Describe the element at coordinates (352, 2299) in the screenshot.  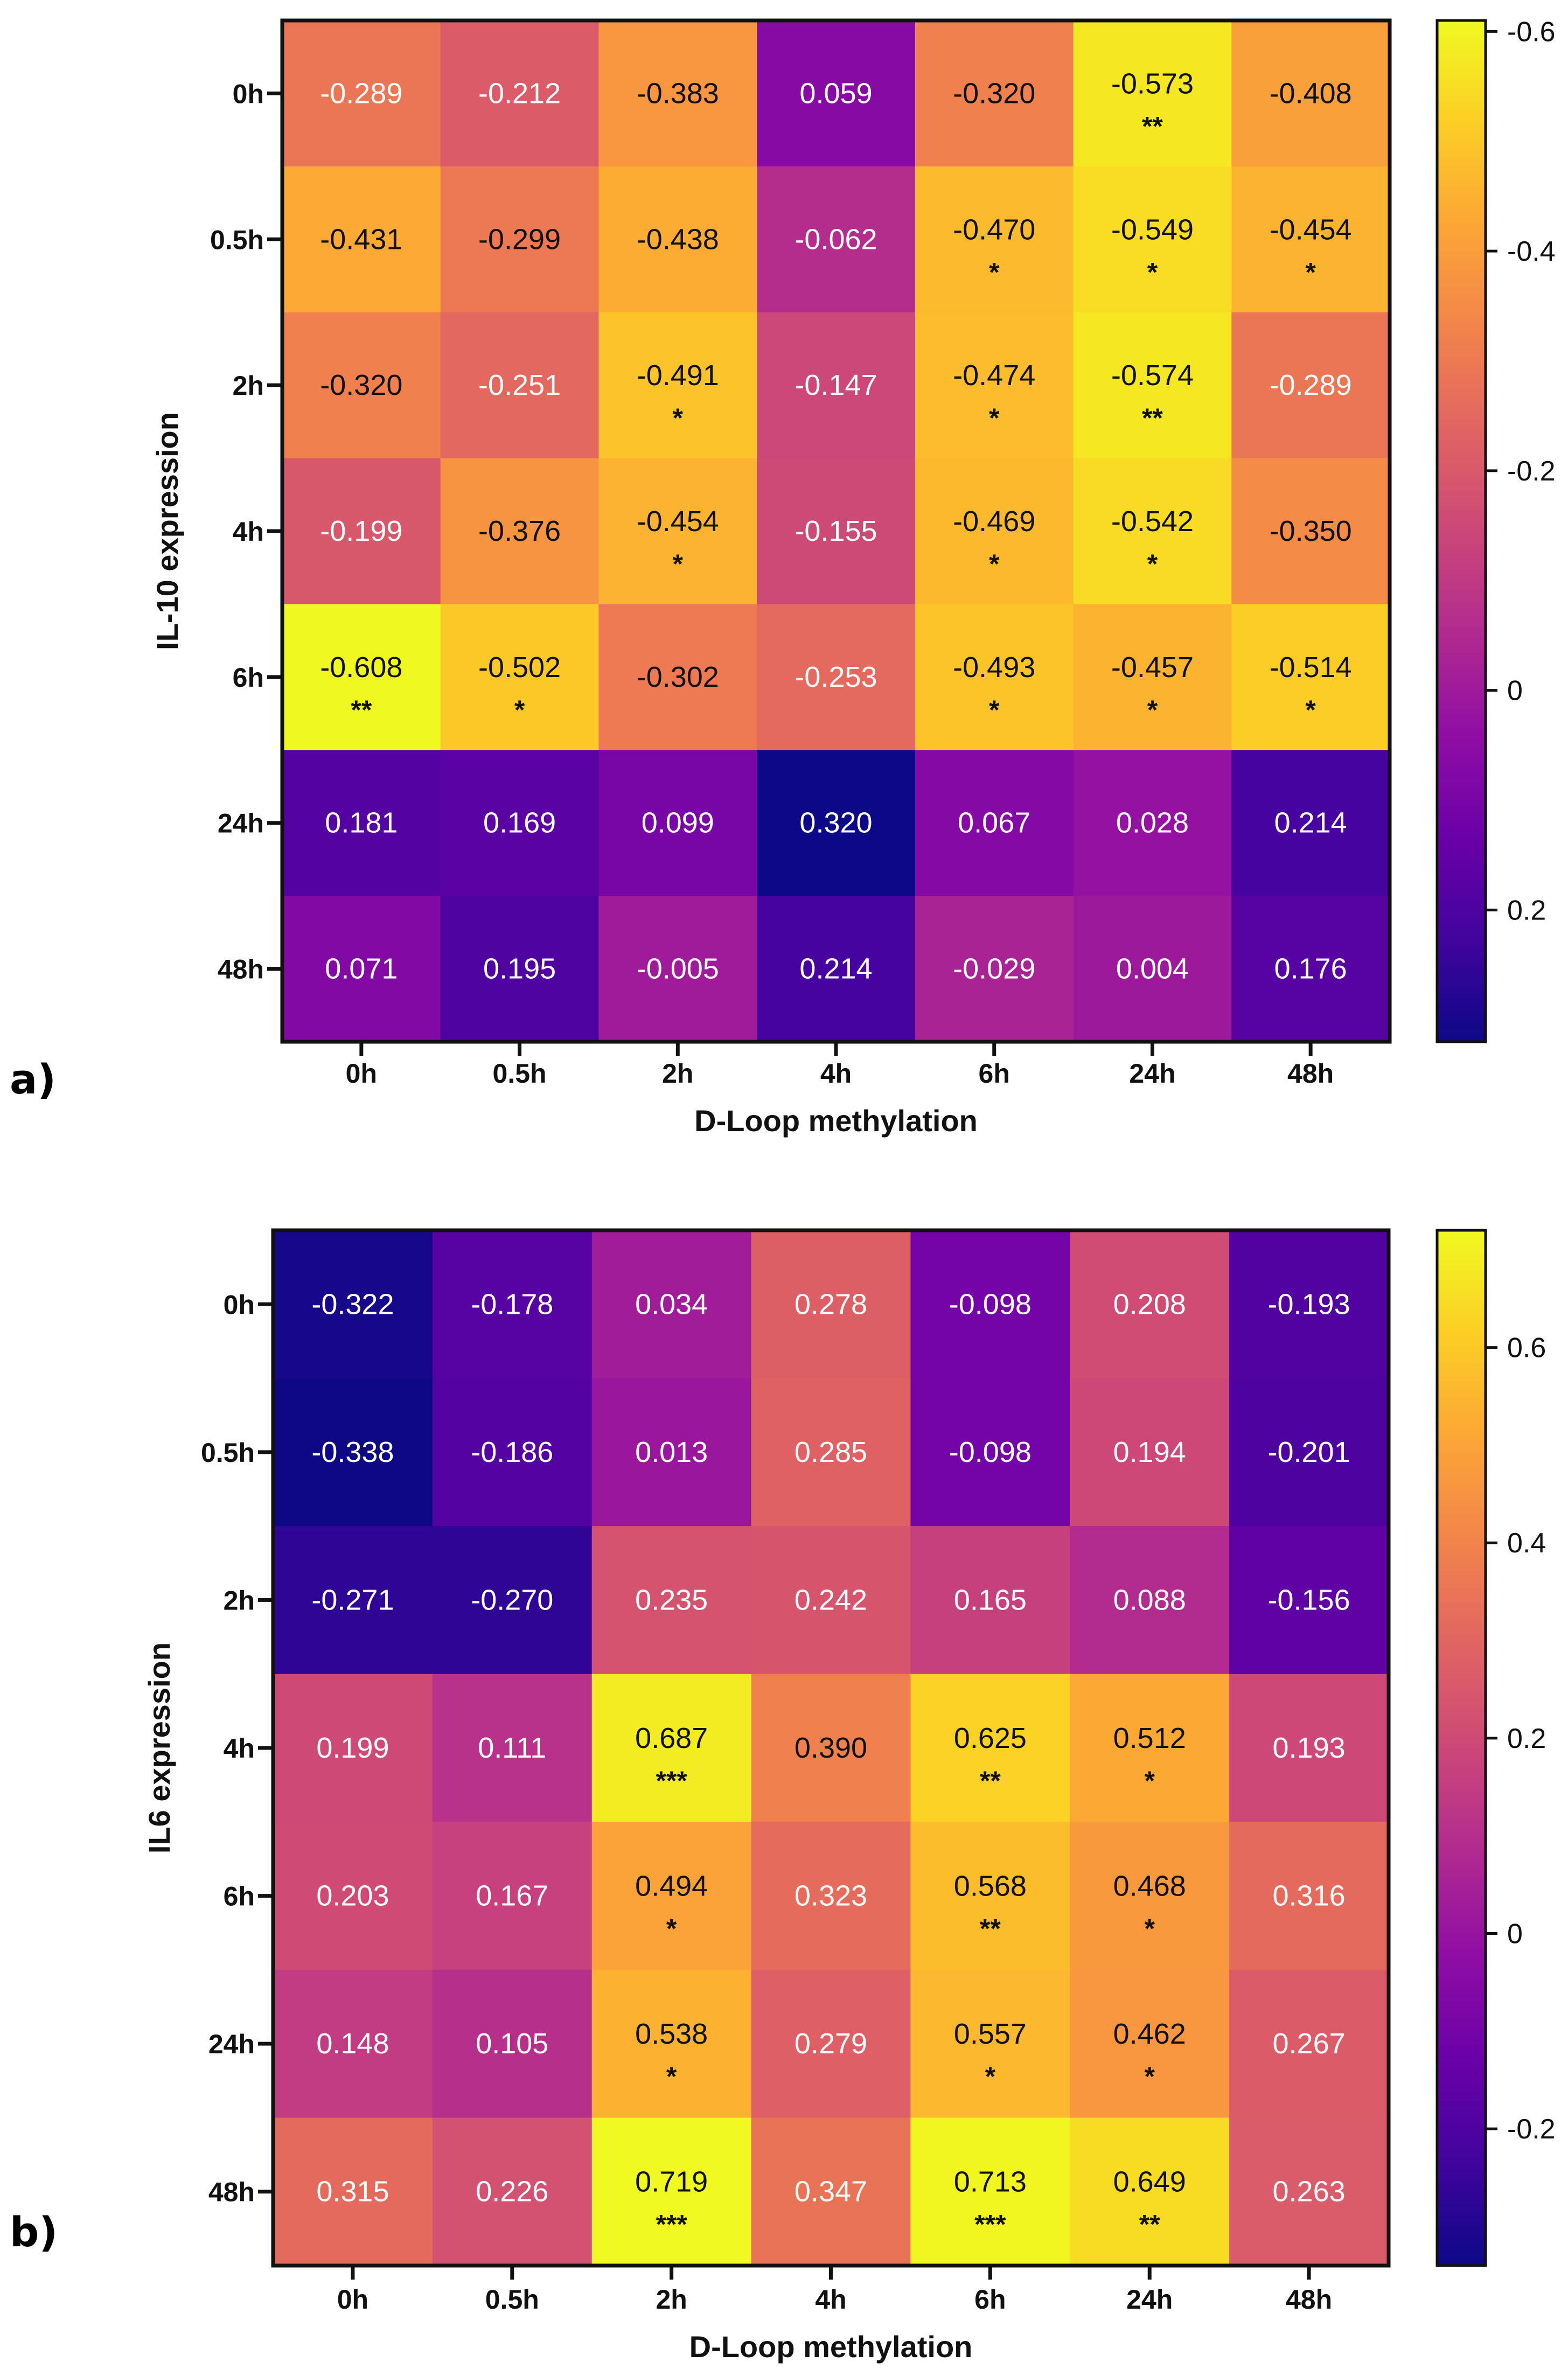
I see `x-tick-label: 0h` at that location.